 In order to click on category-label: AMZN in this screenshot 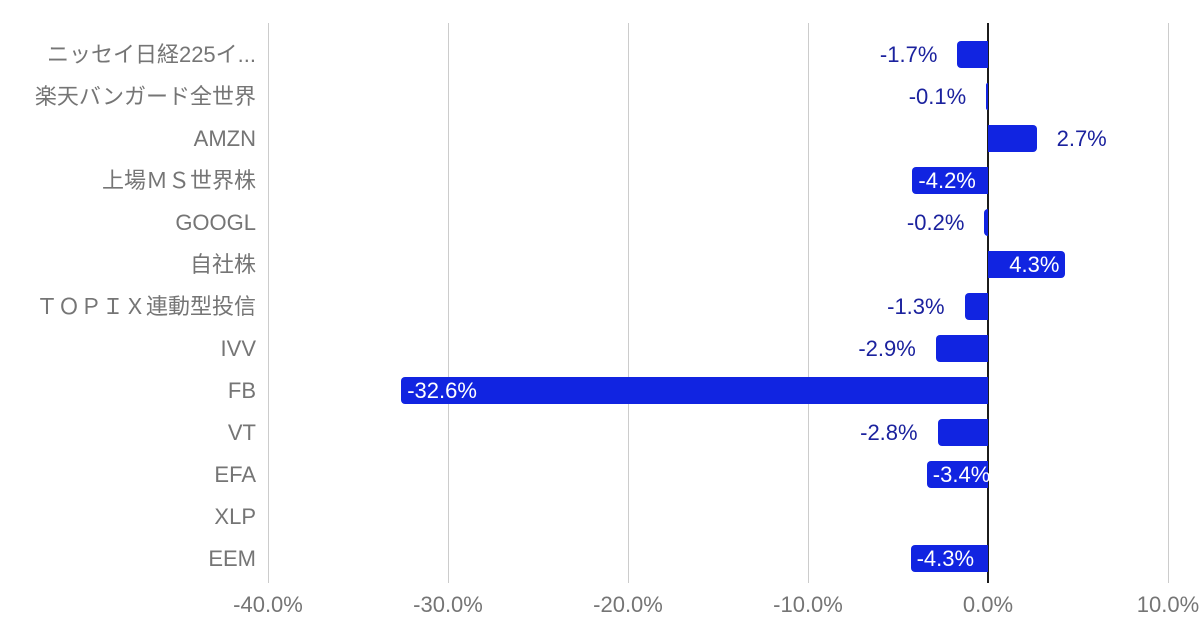, I will do `click(224, 138)`.